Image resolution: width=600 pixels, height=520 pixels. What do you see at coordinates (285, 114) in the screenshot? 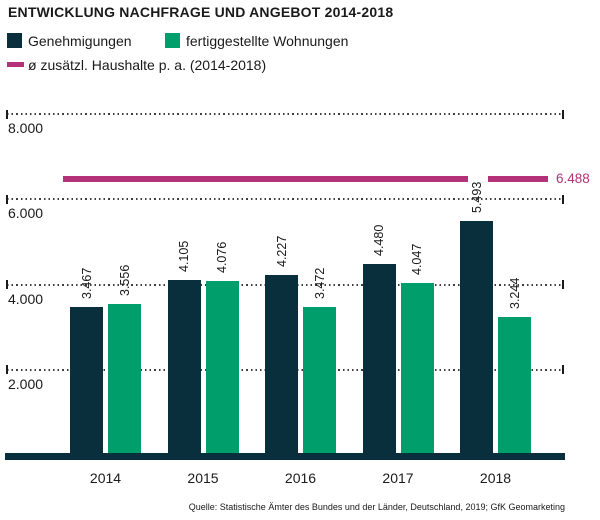
I see `gridline-8.000` at bounding box center [285, 114].